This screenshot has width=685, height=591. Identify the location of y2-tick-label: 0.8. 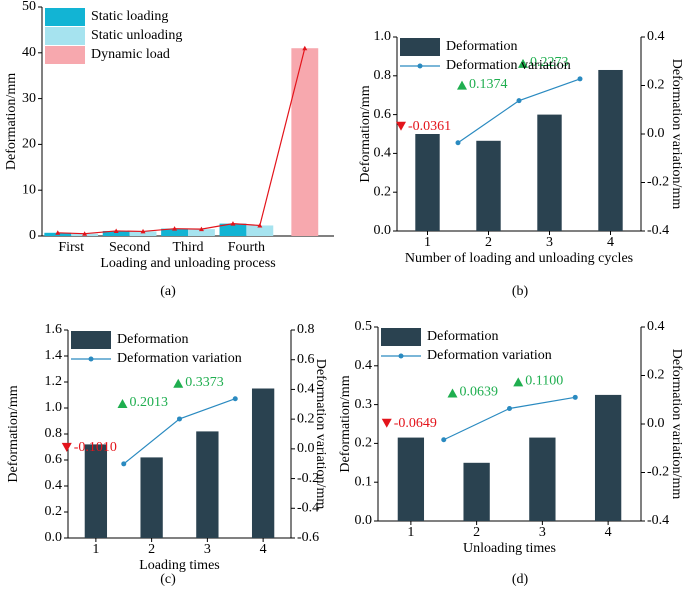
(306, 329).